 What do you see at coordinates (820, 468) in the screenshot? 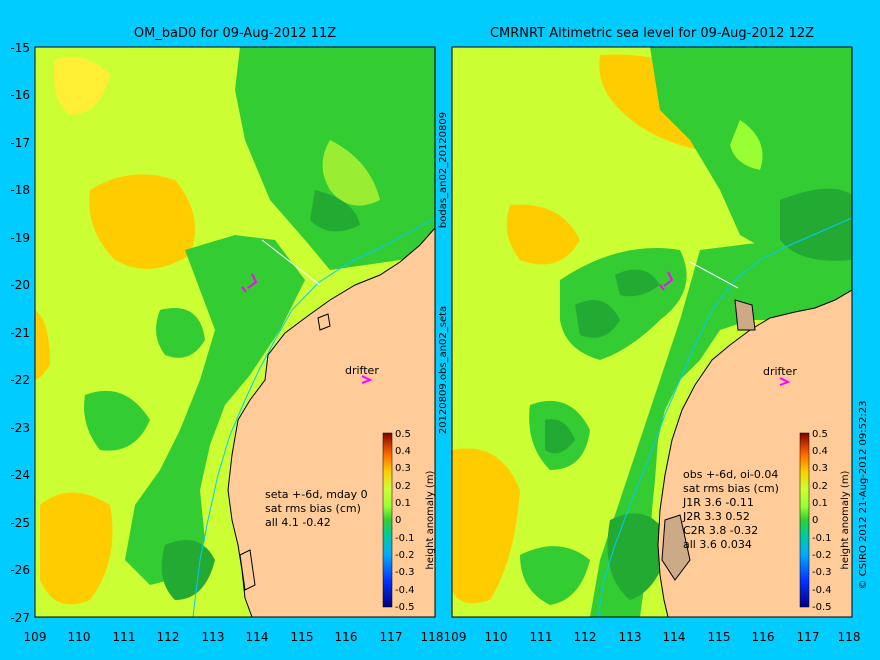
I see `right-cb-tick: 0.3` at bounding box center [820, 468].